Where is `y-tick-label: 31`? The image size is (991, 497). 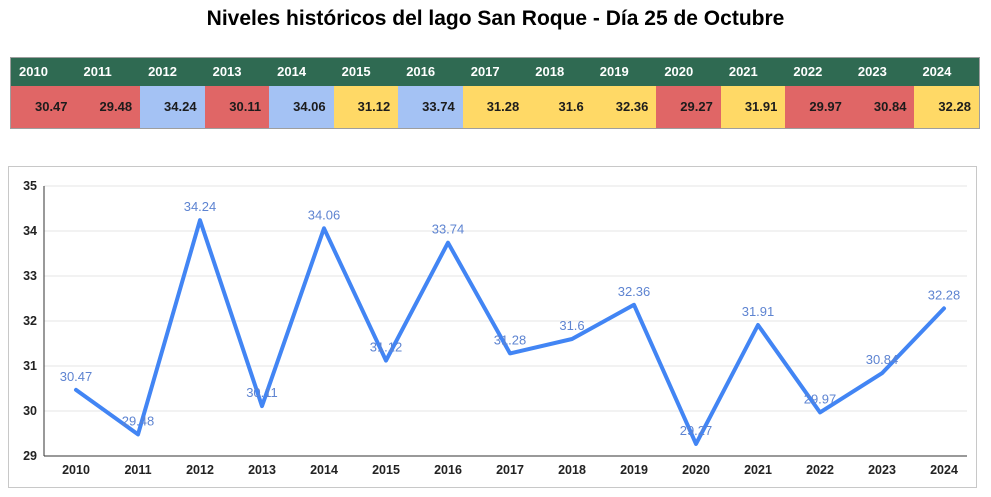
y-tick-label: 31 is located at coordinates (30, 366).